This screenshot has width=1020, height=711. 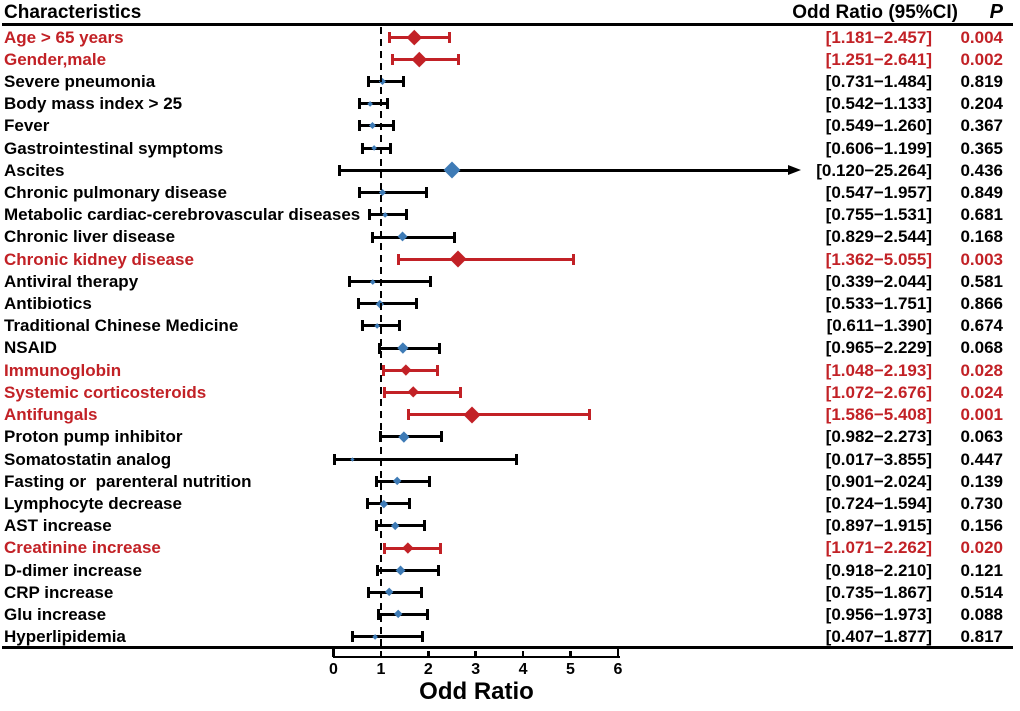 I want to click on ci-value: [0.611−1.390], so click(x=879, y=326).